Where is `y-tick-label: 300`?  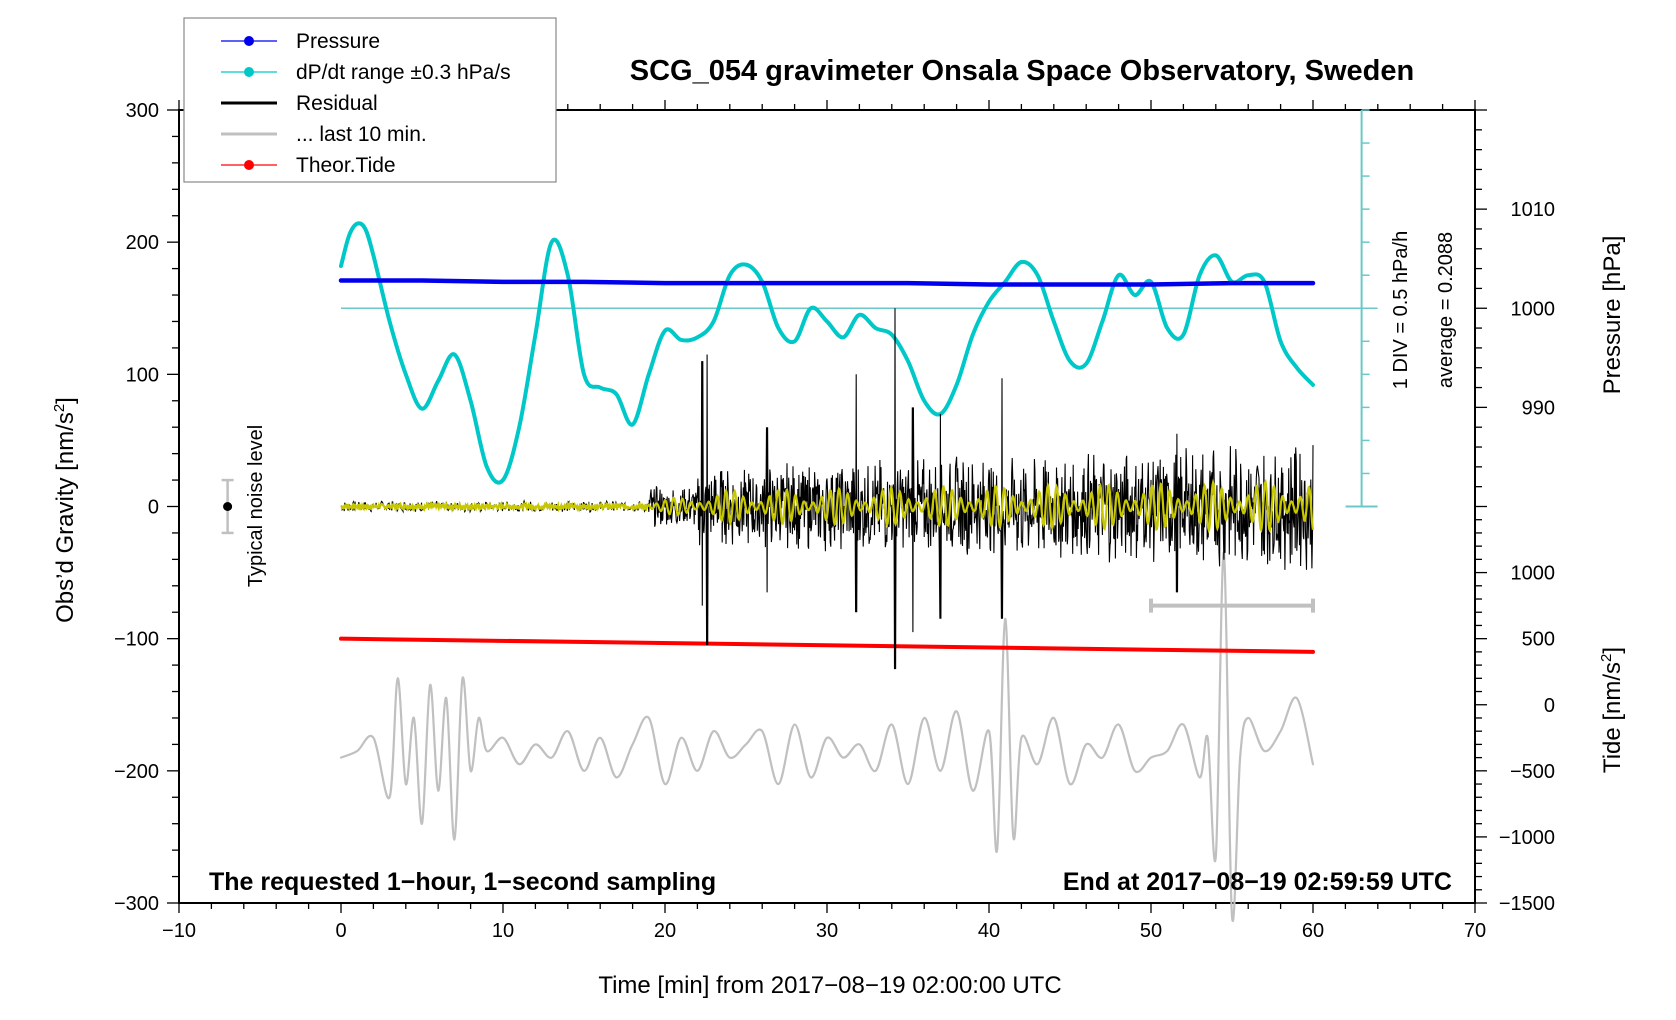
y-tick-label: 300 is located at coordinates (142, 111).